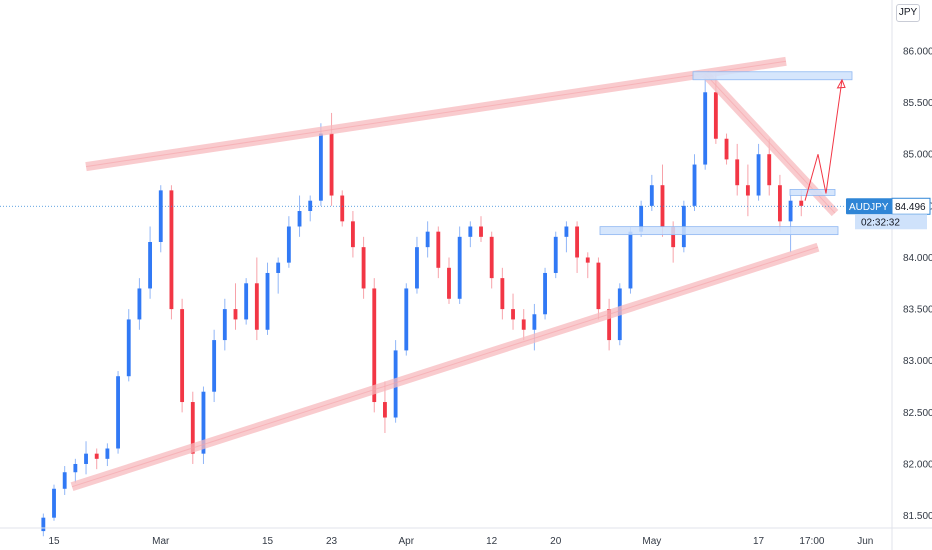 The image size is (932, 550). I want to click on time-tick-label: Mar, so click(161, 541).